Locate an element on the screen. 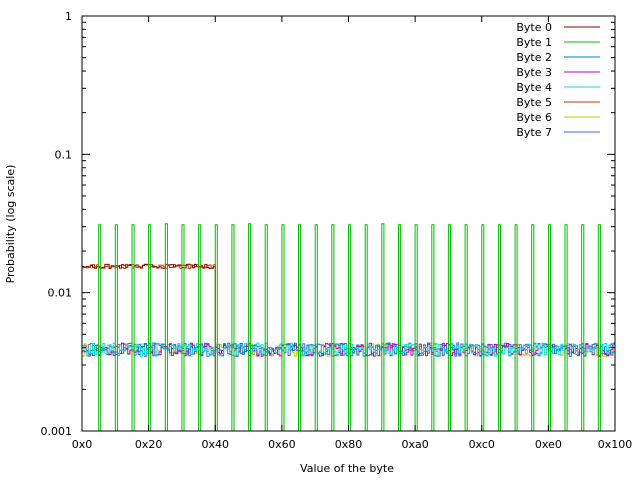 The width and height of the screenshot is (640, 480). x-tick-label: 0xe0 is located at coordinates (548, 444).